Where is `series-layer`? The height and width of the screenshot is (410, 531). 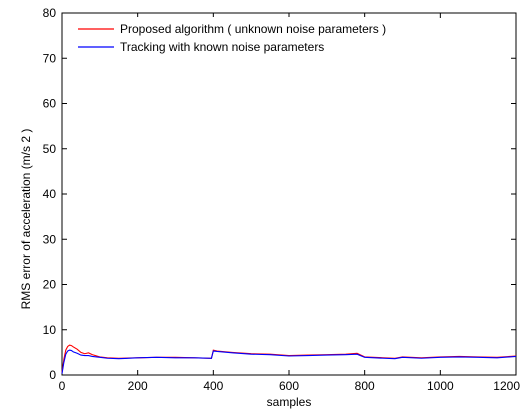
series-layer is located at coordinates (289, 359).